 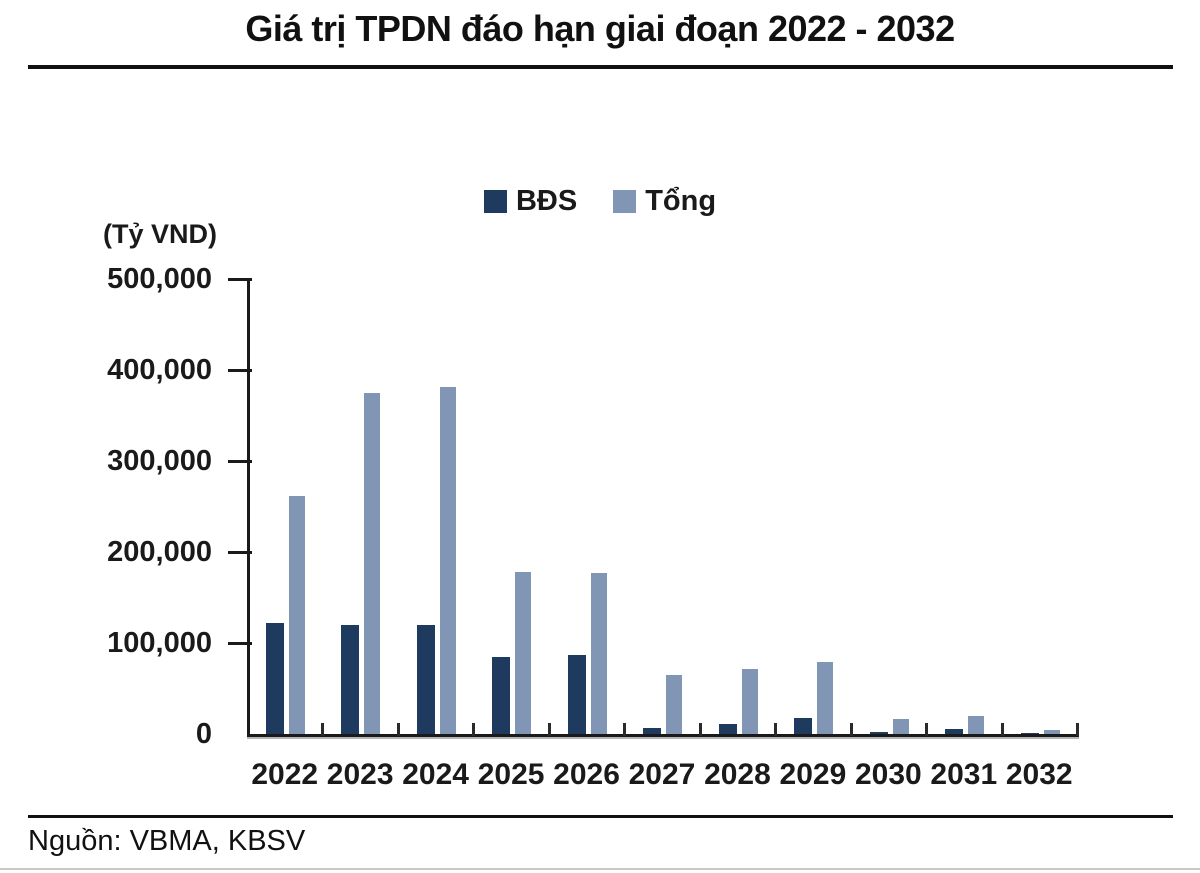 I want to click on bar-bds-2025, so click(x=501, y=695).